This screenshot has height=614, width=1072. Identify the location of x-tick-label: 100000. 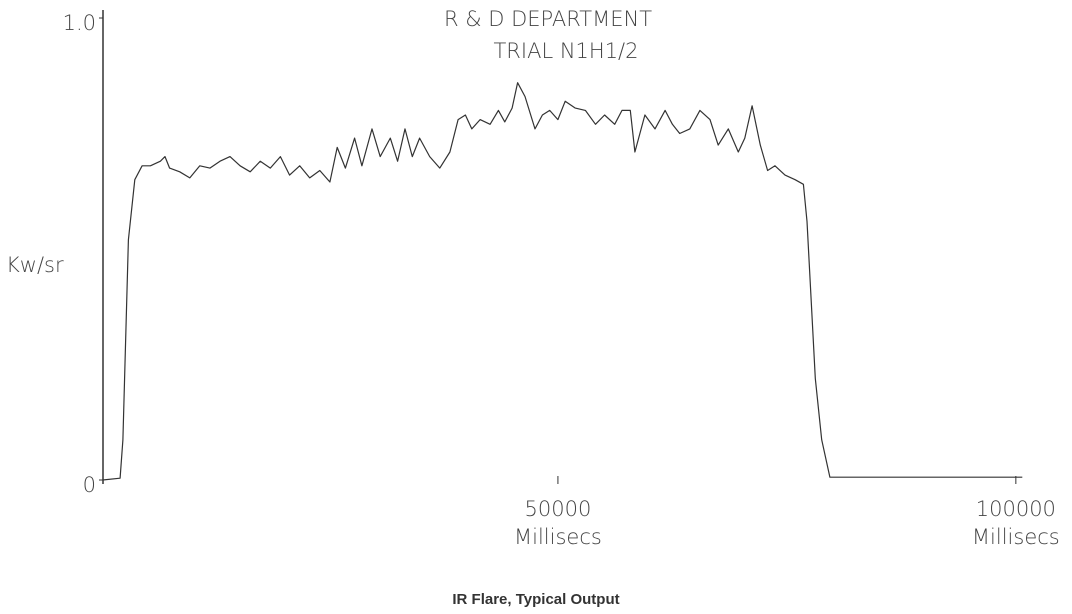
(1016, 509).